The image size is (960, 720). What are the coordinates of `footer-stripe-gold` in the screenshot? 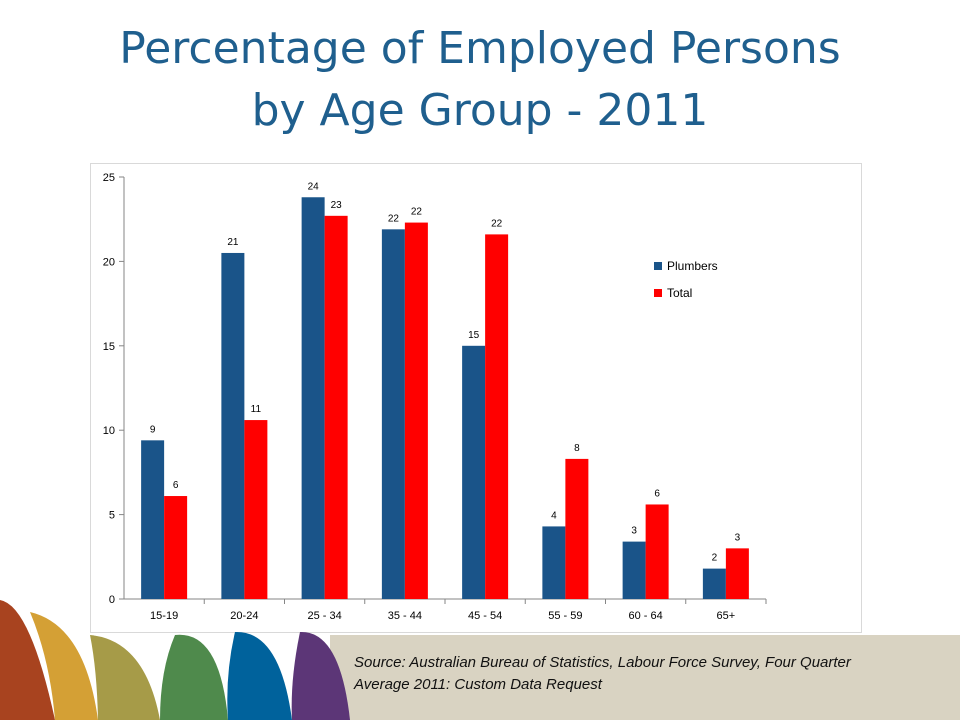 It's located at (64, 666).